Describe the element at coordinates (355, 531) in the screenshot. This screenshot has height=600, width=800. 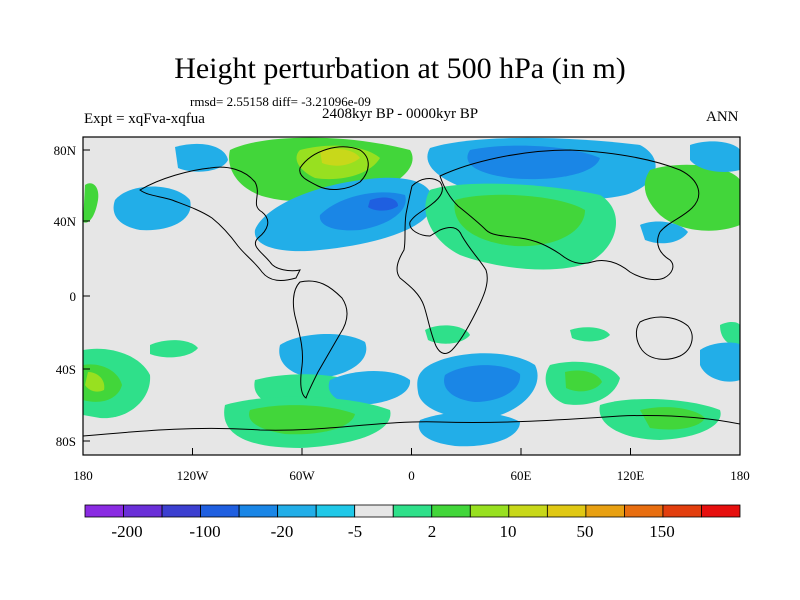
I see `colorbar-label: -5` at that location.